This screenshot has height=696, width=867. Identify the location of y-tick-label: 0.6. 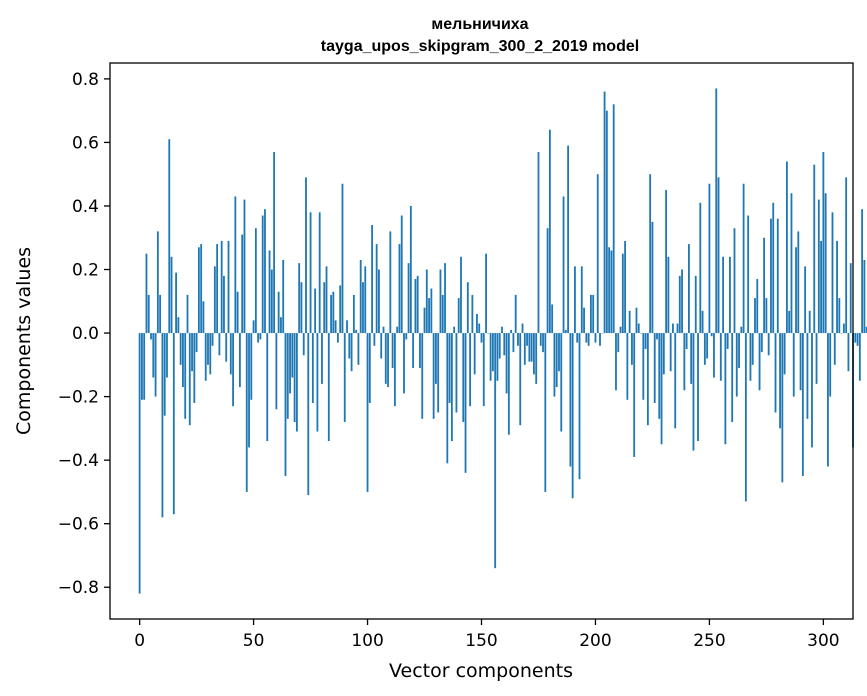
(85, 143).